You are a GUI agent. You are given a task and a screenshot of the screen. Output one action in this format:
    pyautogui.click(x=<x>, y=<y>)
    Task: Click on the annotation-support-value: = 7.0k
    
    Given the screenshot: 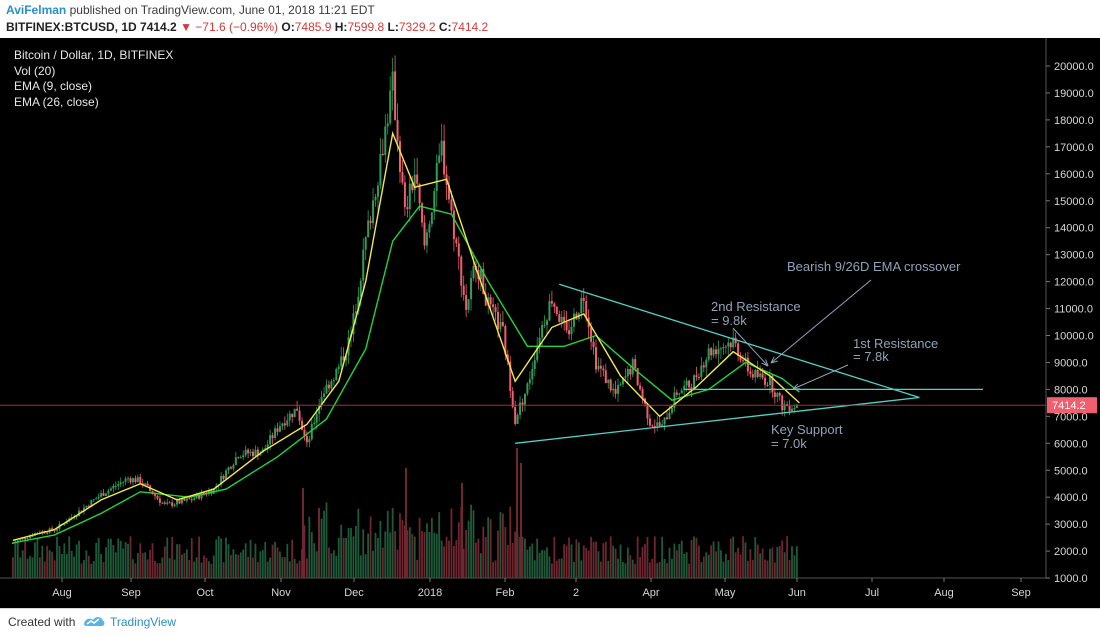 What is the action you would take?
    pyautogui.click(x=789, y=443)
    